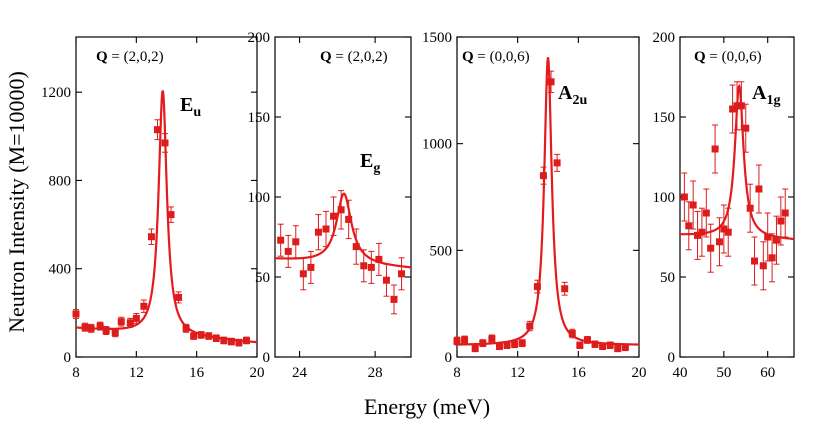 The height and width of the screenshot is (439, 830). What do you see at coordinates (370, 163) in the screenshot?
I see `peak-label: Eg` at bounding box center [370, 163].